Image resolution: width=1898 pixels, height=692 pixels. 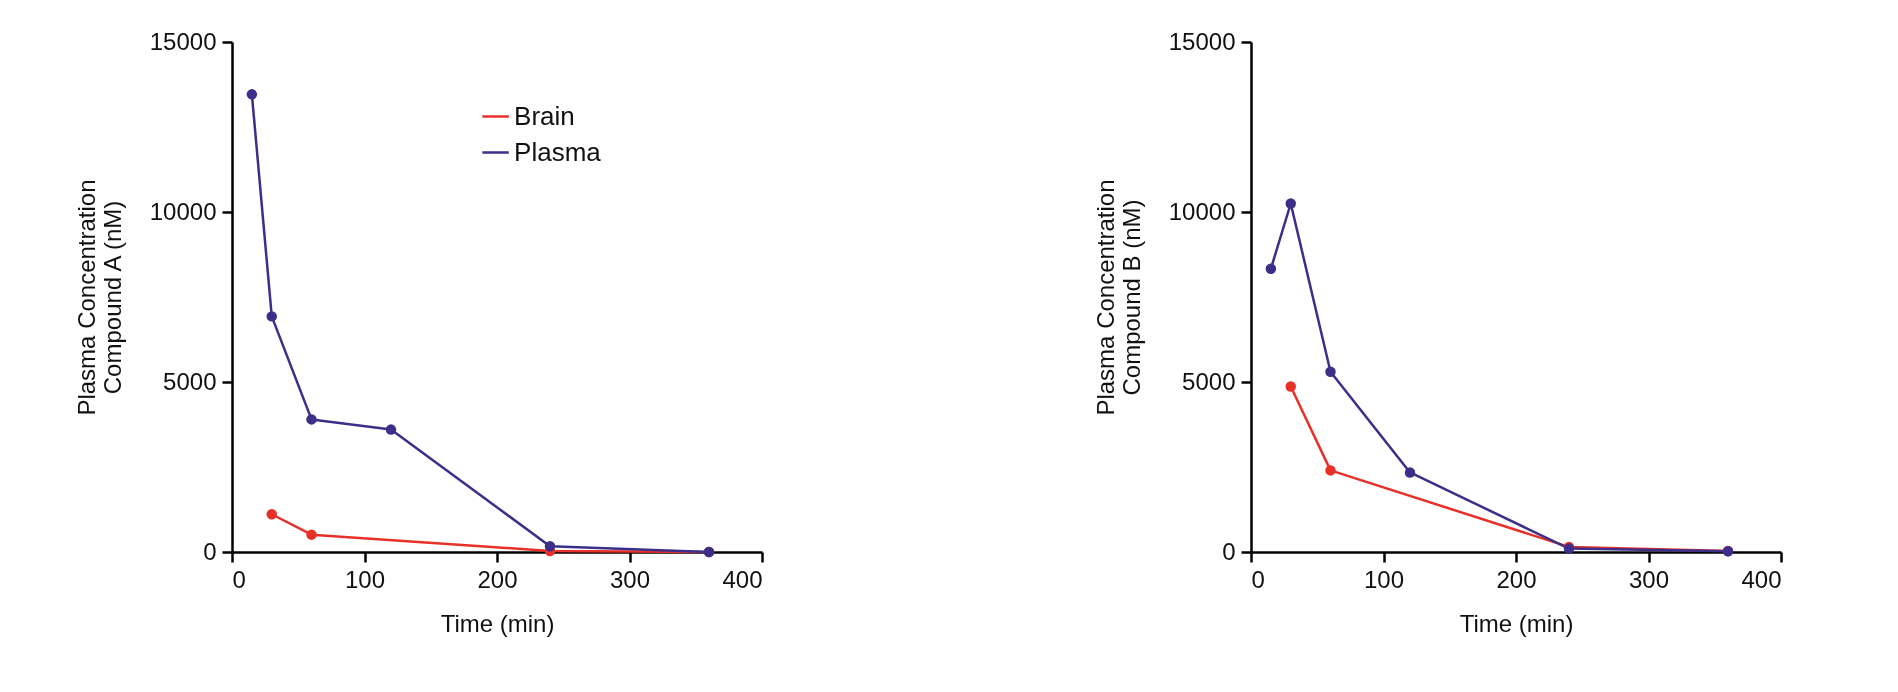 I want to click on y-axis-title: Plasma Concentration Compound A (nM), so click(x=99, y=297).